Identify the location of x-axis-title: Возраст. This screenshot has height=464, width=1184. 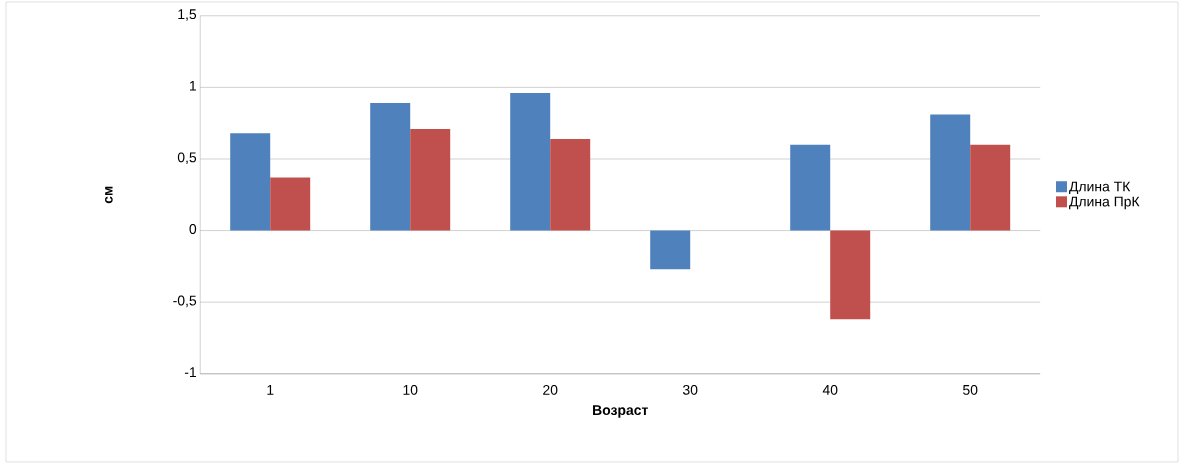
(620, 411).